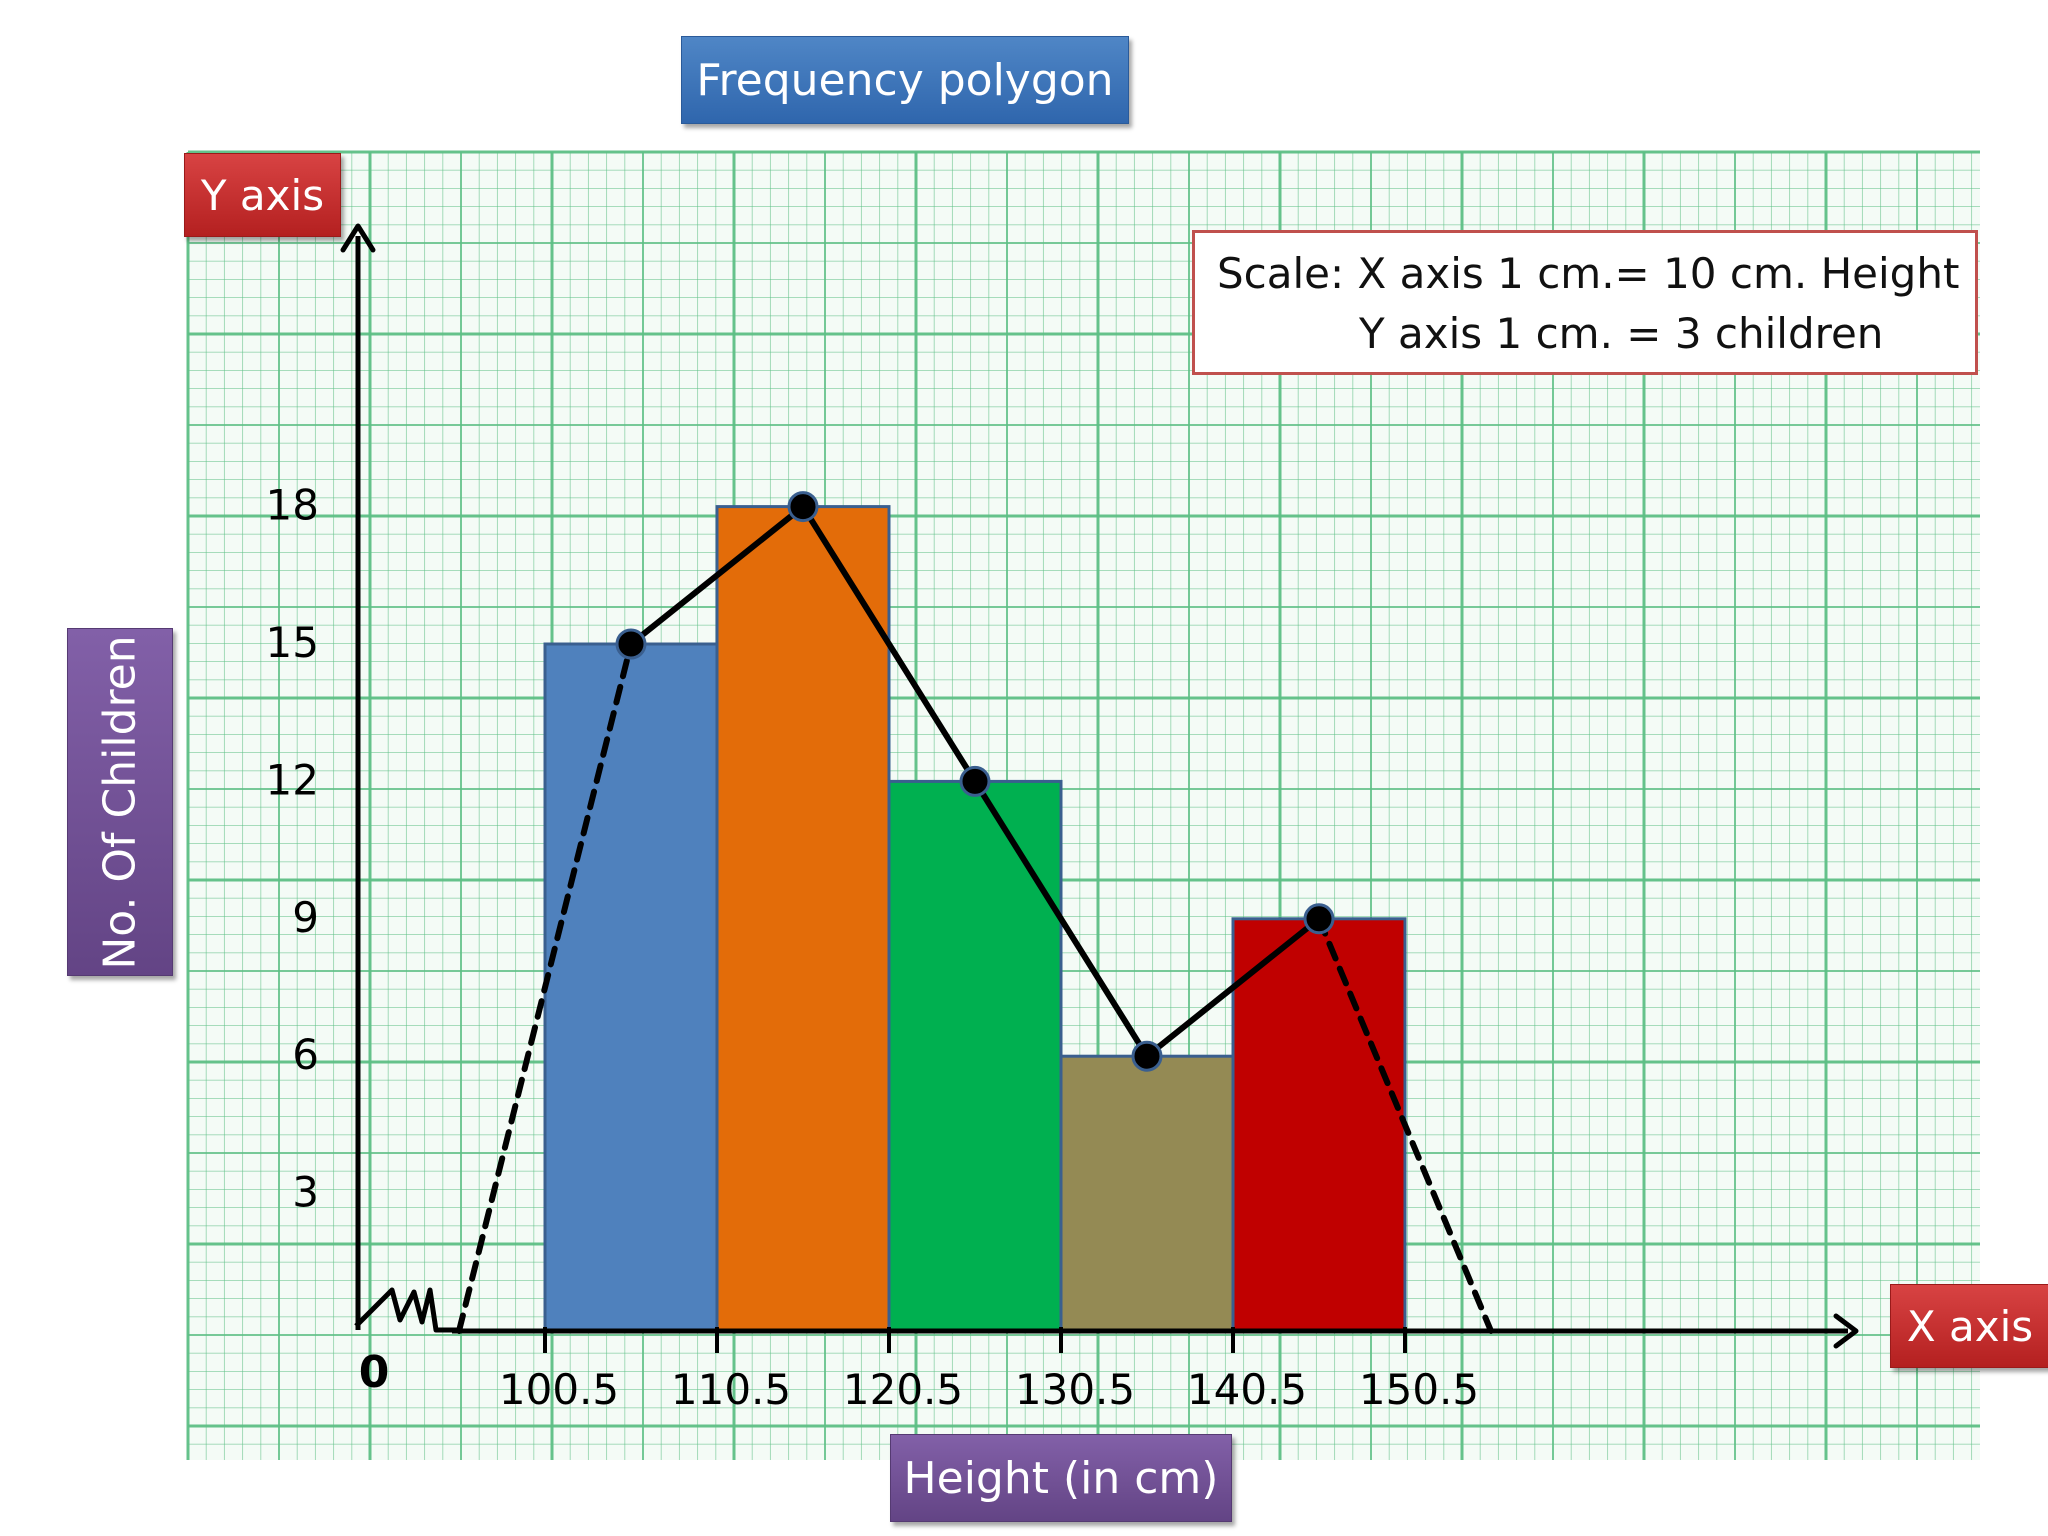 Image resolution: width=2048 pixels, height=1536 pixels. What do you see at coordinates (903, 1389) in the screenshot?
I see `x-tick-label: 120.5` at bounding box center [903, 1389].